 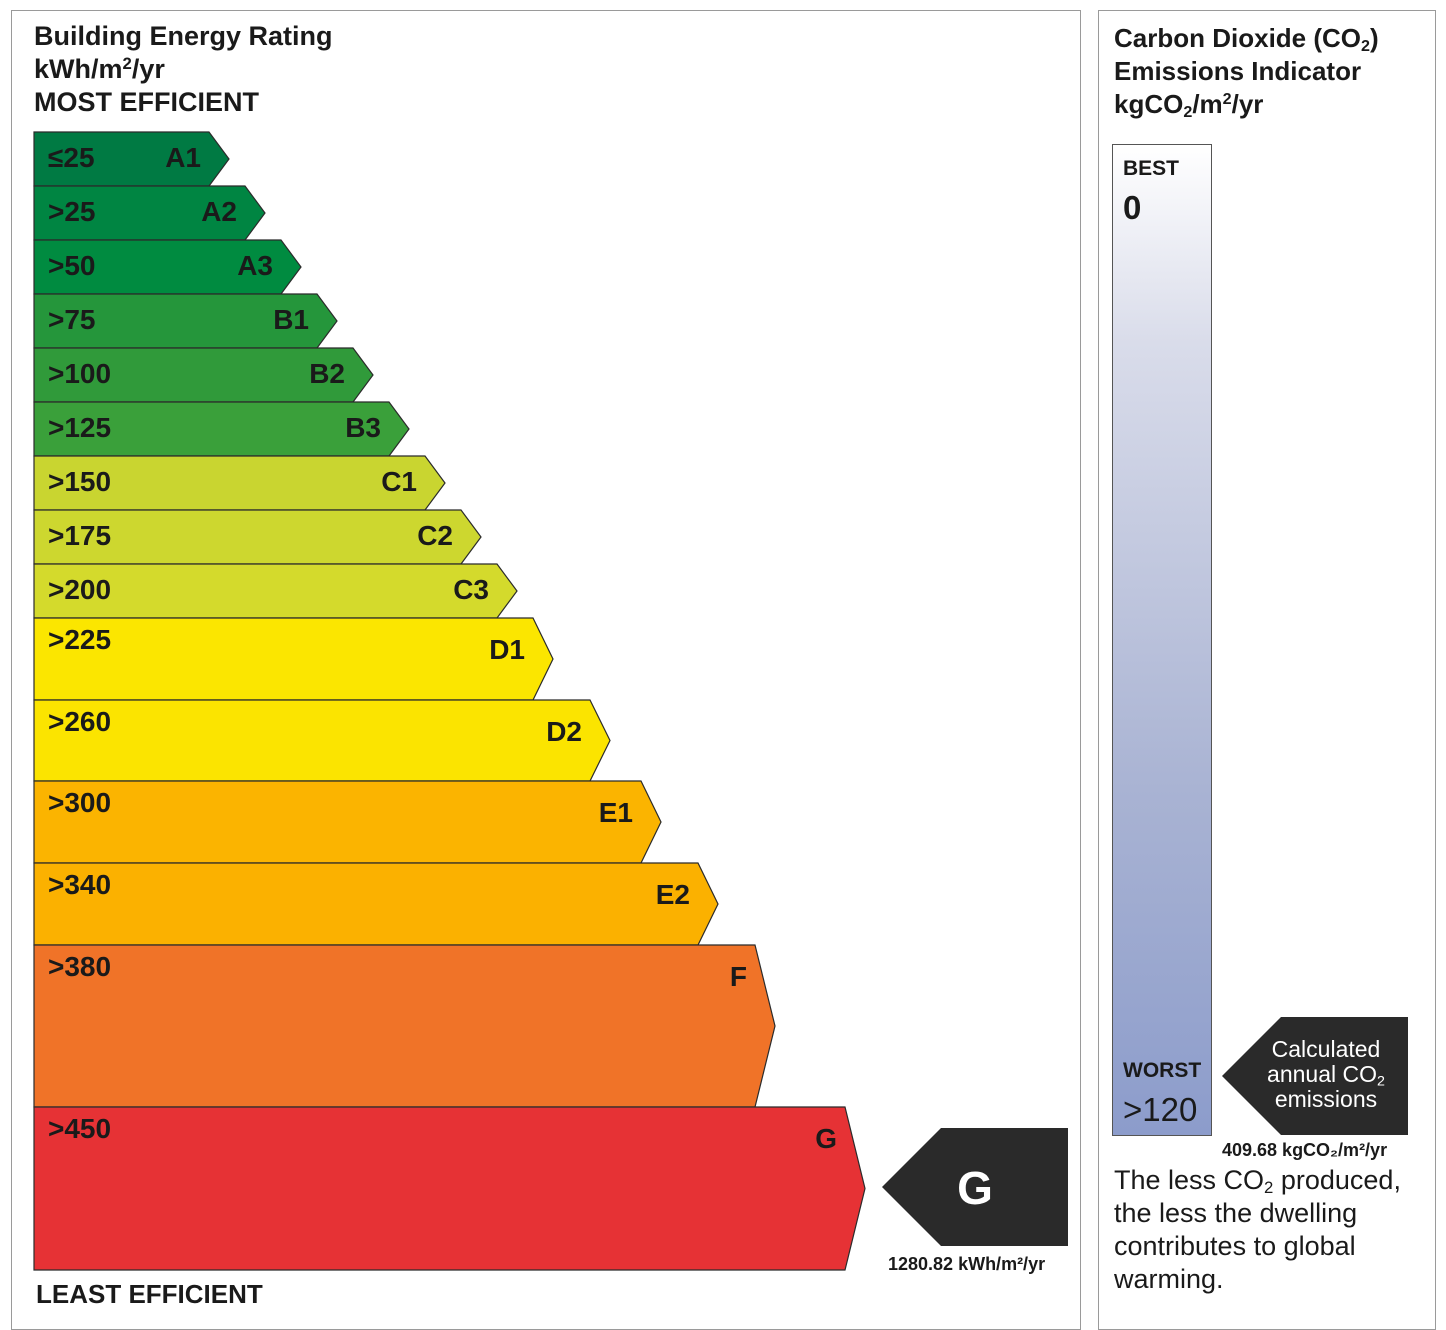 What do you see at coordinates (1374, 38) in the screenshot?
I see `co2-title-post: )` at bounding box center [1374, 38].